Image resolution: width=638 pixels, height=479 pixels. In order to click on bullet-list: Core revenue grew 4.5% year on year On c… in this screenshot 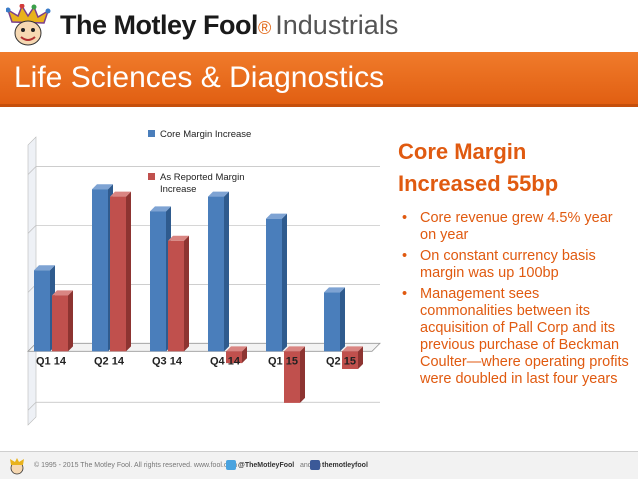, I will do `click(514, 301)`.